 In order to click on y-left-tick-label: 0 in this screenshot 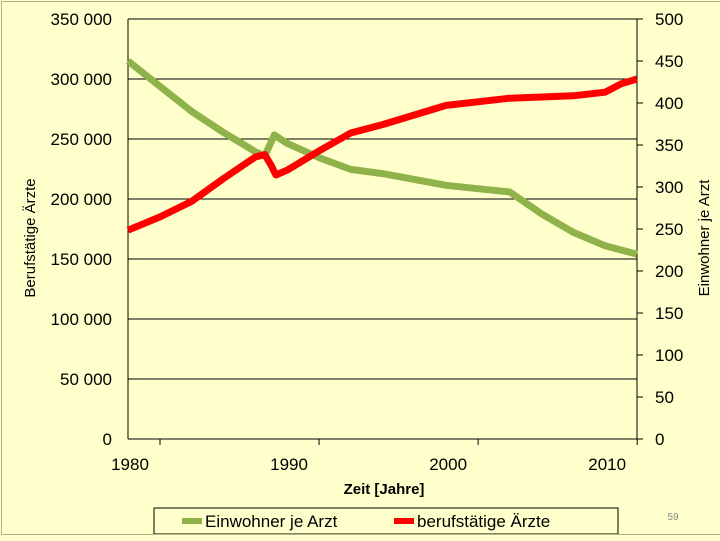, I will do `click(107, 439)`.